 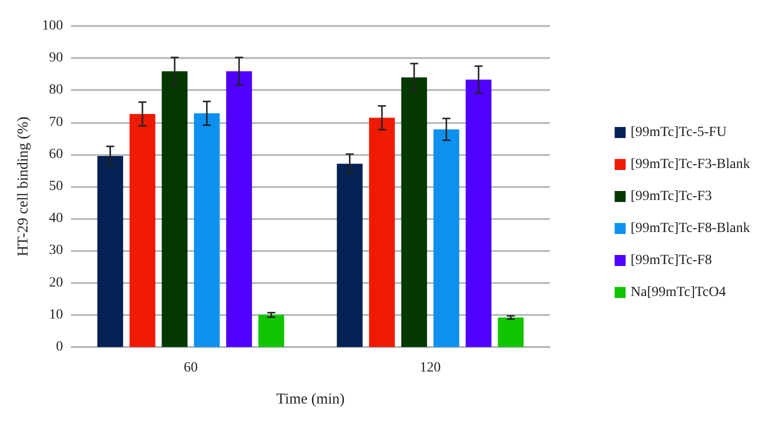 What do you see at coordinates (56, 186) in the screenshot?
I see `y-tick-label: 50` at bounding box center [56, 186].